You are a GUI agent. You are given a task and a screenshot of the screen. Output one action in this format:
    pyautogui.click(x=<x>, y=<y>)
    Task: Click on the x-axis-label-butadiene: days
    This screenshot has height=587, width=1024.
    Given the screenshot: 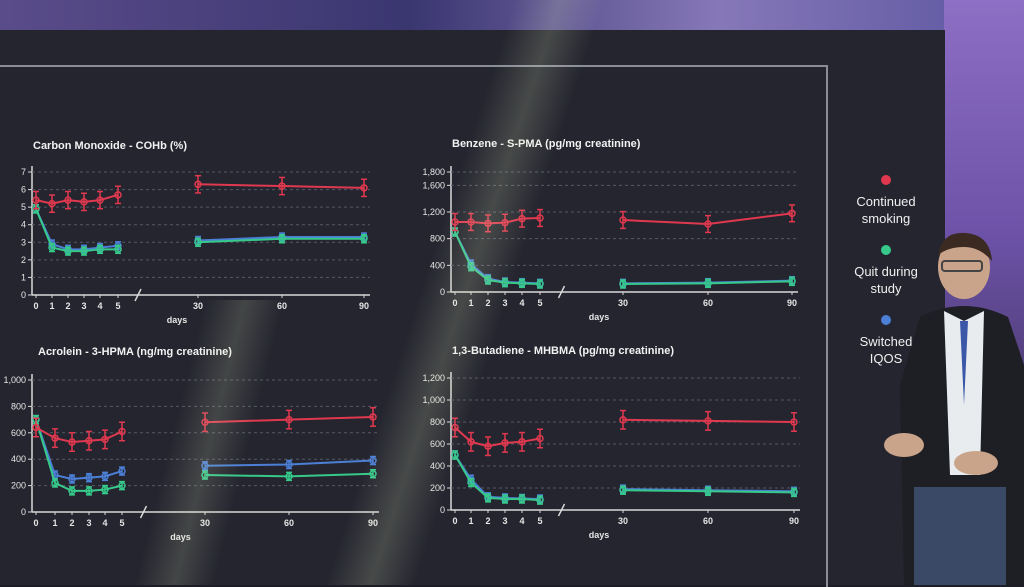 What is the action you would take?
    pyautogui.click(x=599, y=535)
    